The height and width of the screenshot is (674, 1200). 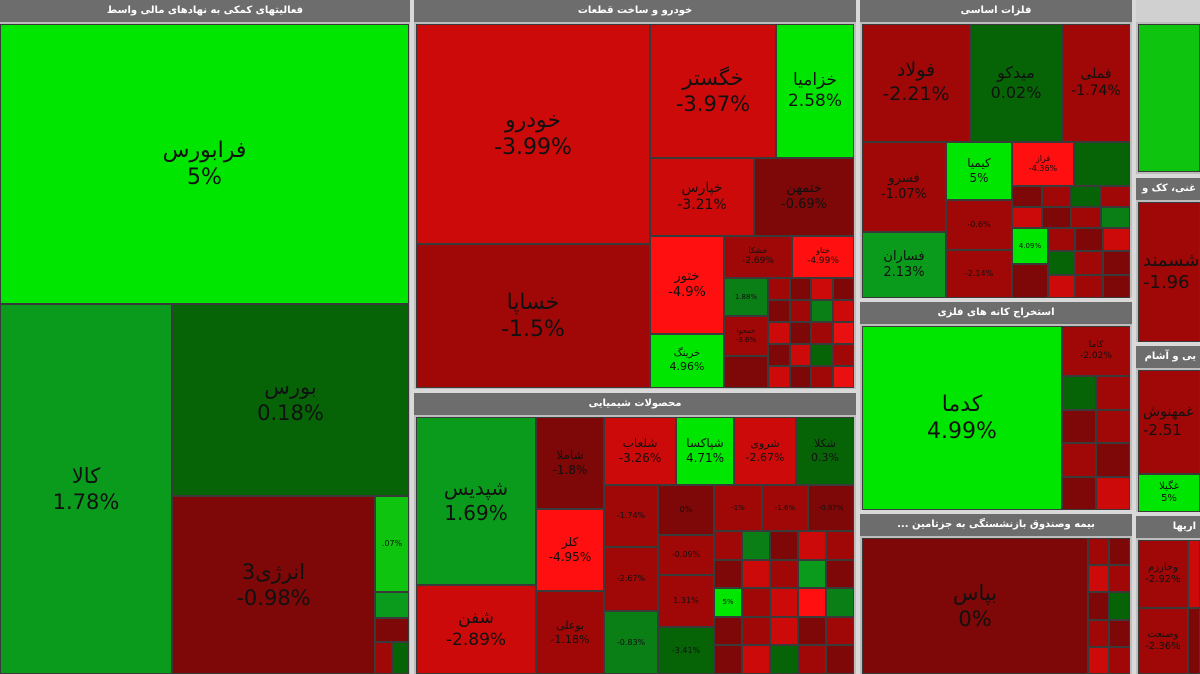 What do you see at coordinates (705, 451) in the screenshot?
I see `tile-shepaksa: شپاکسا 4.71%` at bounding box center [705, 451].